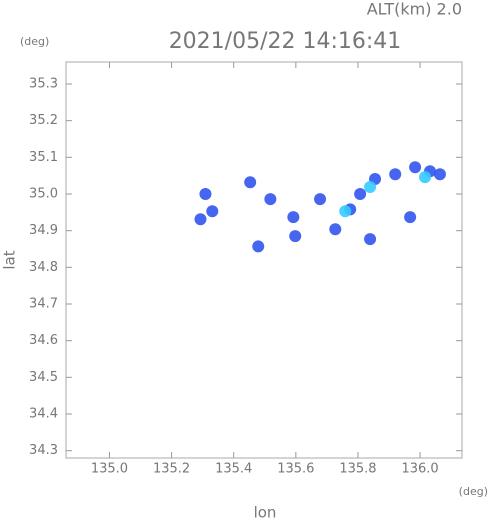 Image resolution: width=491 pixels, height=521 pixels. What do you see at coordinates (43, 84) in the screenshot?
I see `y-tick-label: 35.3` at bounding box center [43, 84].